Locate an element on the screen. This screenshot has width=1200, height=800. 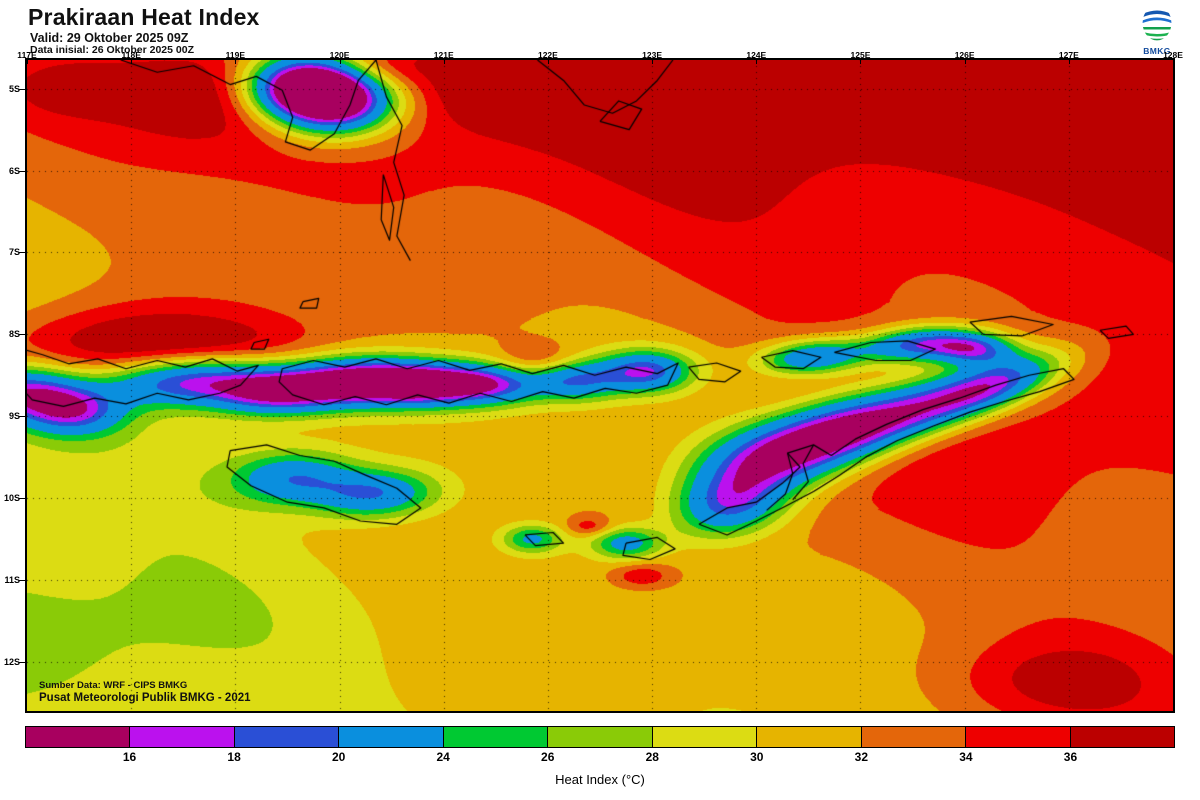
bmkg-logo-icon is located at coordinates (1157, 23).